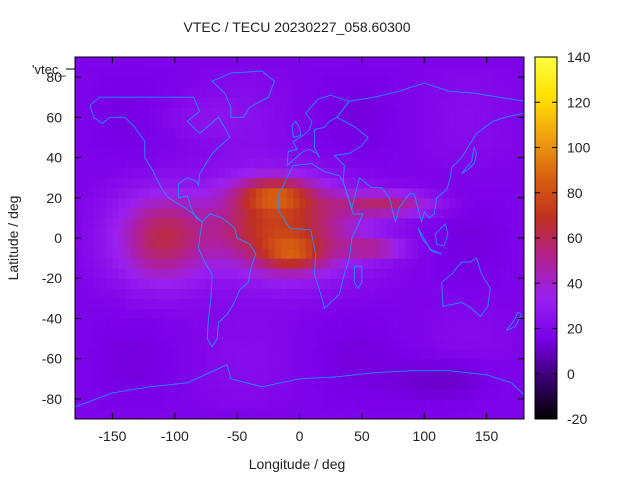 Image resolution: width=640 pixels, height=480 pixels. What do you see at coordinates (52, 359) in the screenshot?
I see `y-tick-label: -60` at bounding box center [52, 359].